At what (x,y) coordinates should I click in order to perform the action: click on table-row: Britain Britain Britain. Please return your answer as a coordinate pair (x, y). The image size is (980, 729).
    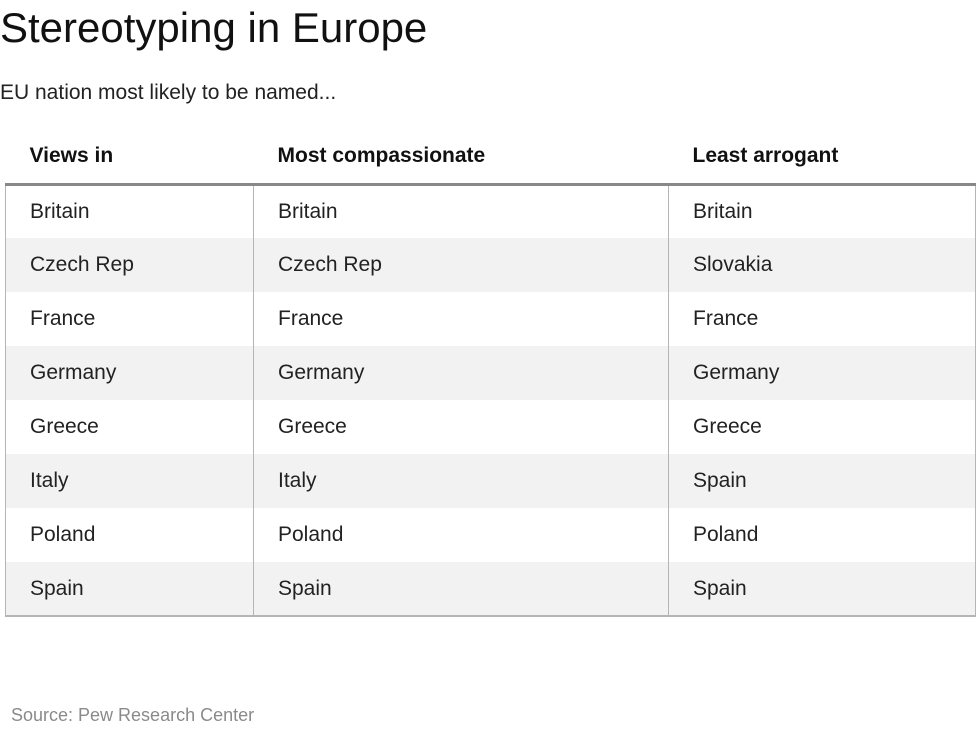
    Looking at the image, I should click on (490, 211).